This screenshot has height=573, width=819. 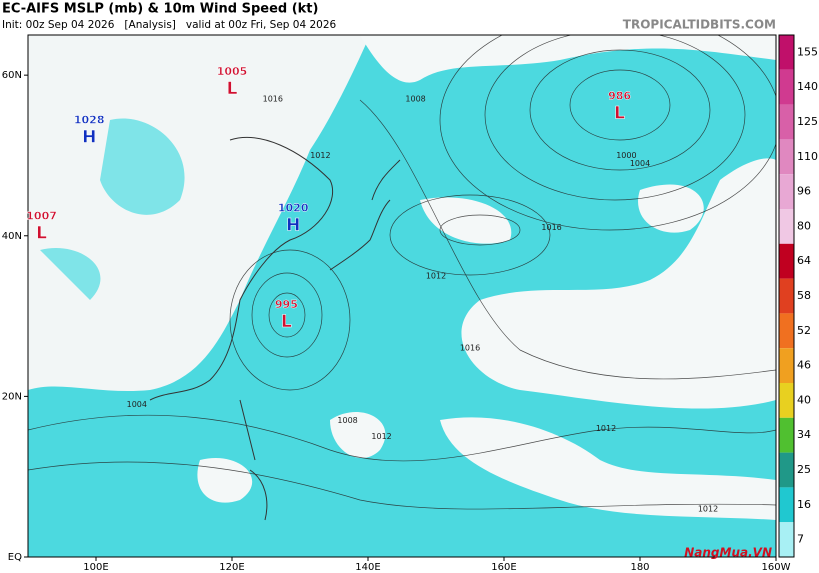 What do you see at coordinates (804, 330) in the screenshot?
I see `colorbar-label: 52` at bounding box center [804, 330].